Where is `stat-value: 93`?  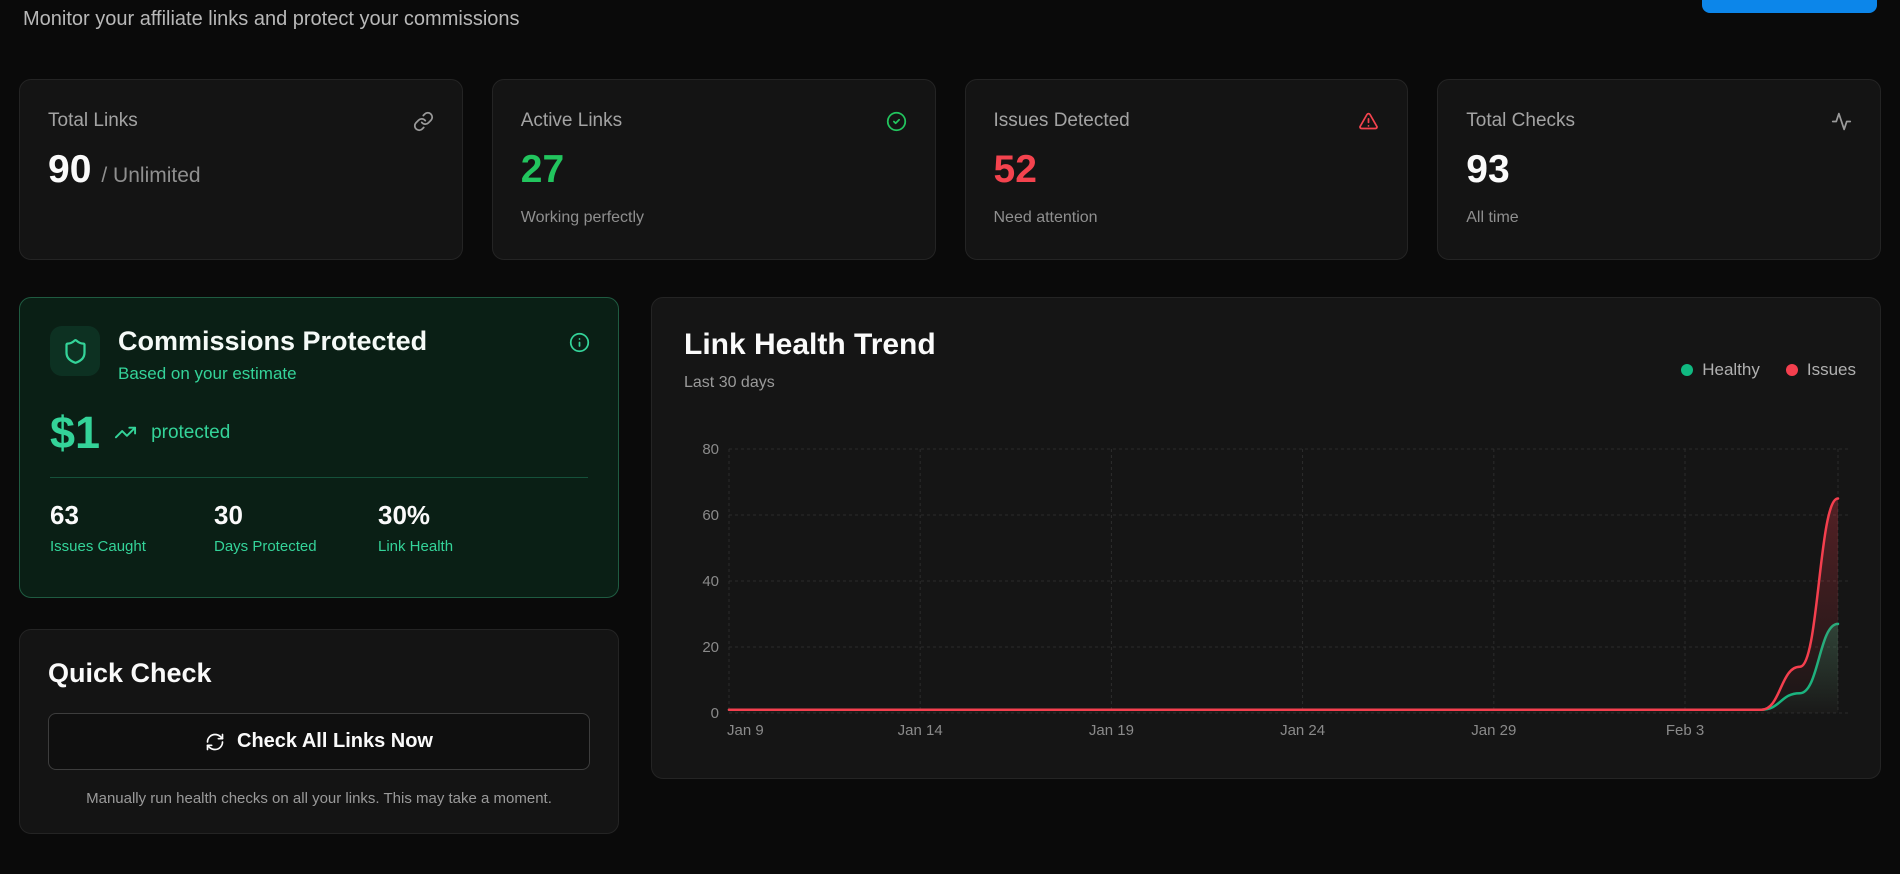 stat-value: 93 is located at coordinates (1488, 169).